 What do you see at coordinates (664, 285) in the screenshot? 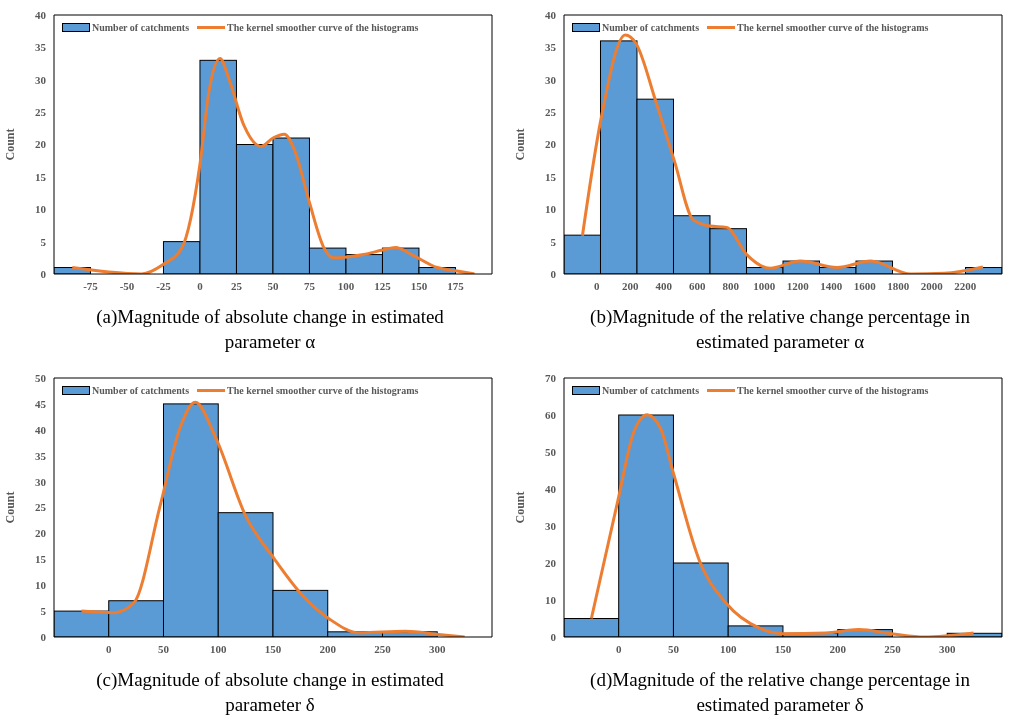
I see `x-tick-label: 400` at bounding box center [664, 285].